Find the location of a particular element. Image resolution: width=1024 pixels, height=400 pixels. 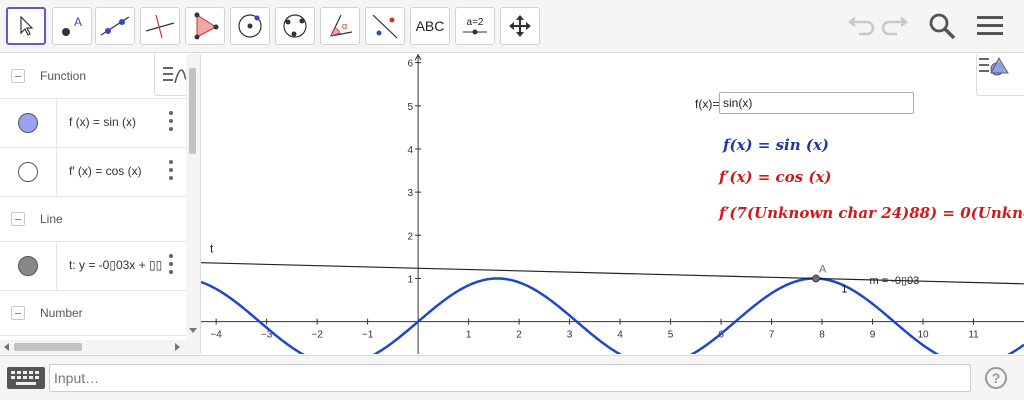

circle-center-icon is located at coordinates (250, 26).